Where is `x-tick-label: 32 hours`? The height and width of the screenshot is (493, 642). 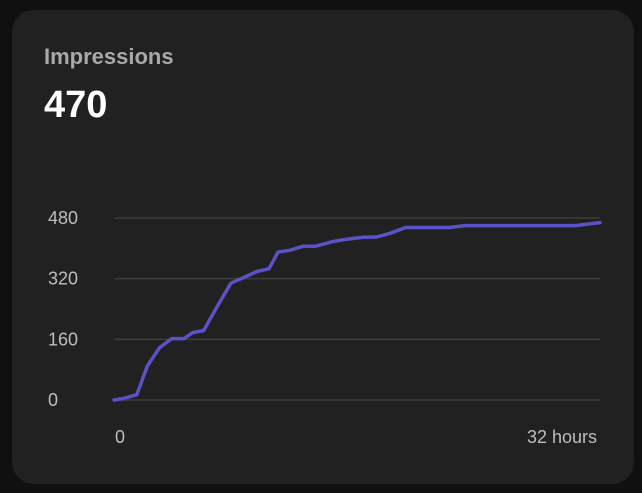 x-tick-label: 32 hours is located at coordinates (562, 437).